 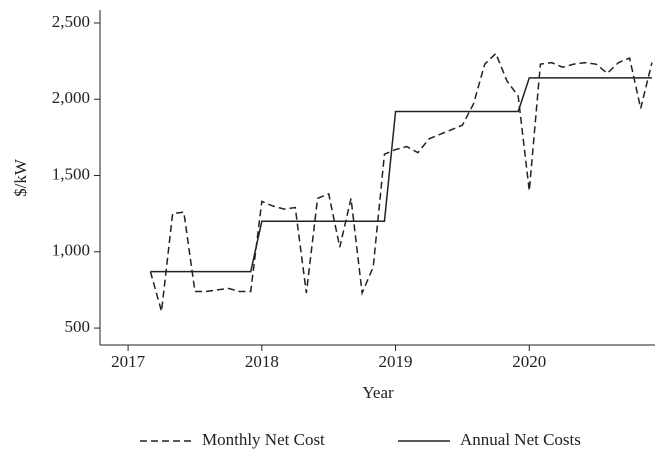 What do you see at coordinates (71, 97) in the screenshot?
I see `y-tick-label: 2,000` at bounding box center [71, 97].